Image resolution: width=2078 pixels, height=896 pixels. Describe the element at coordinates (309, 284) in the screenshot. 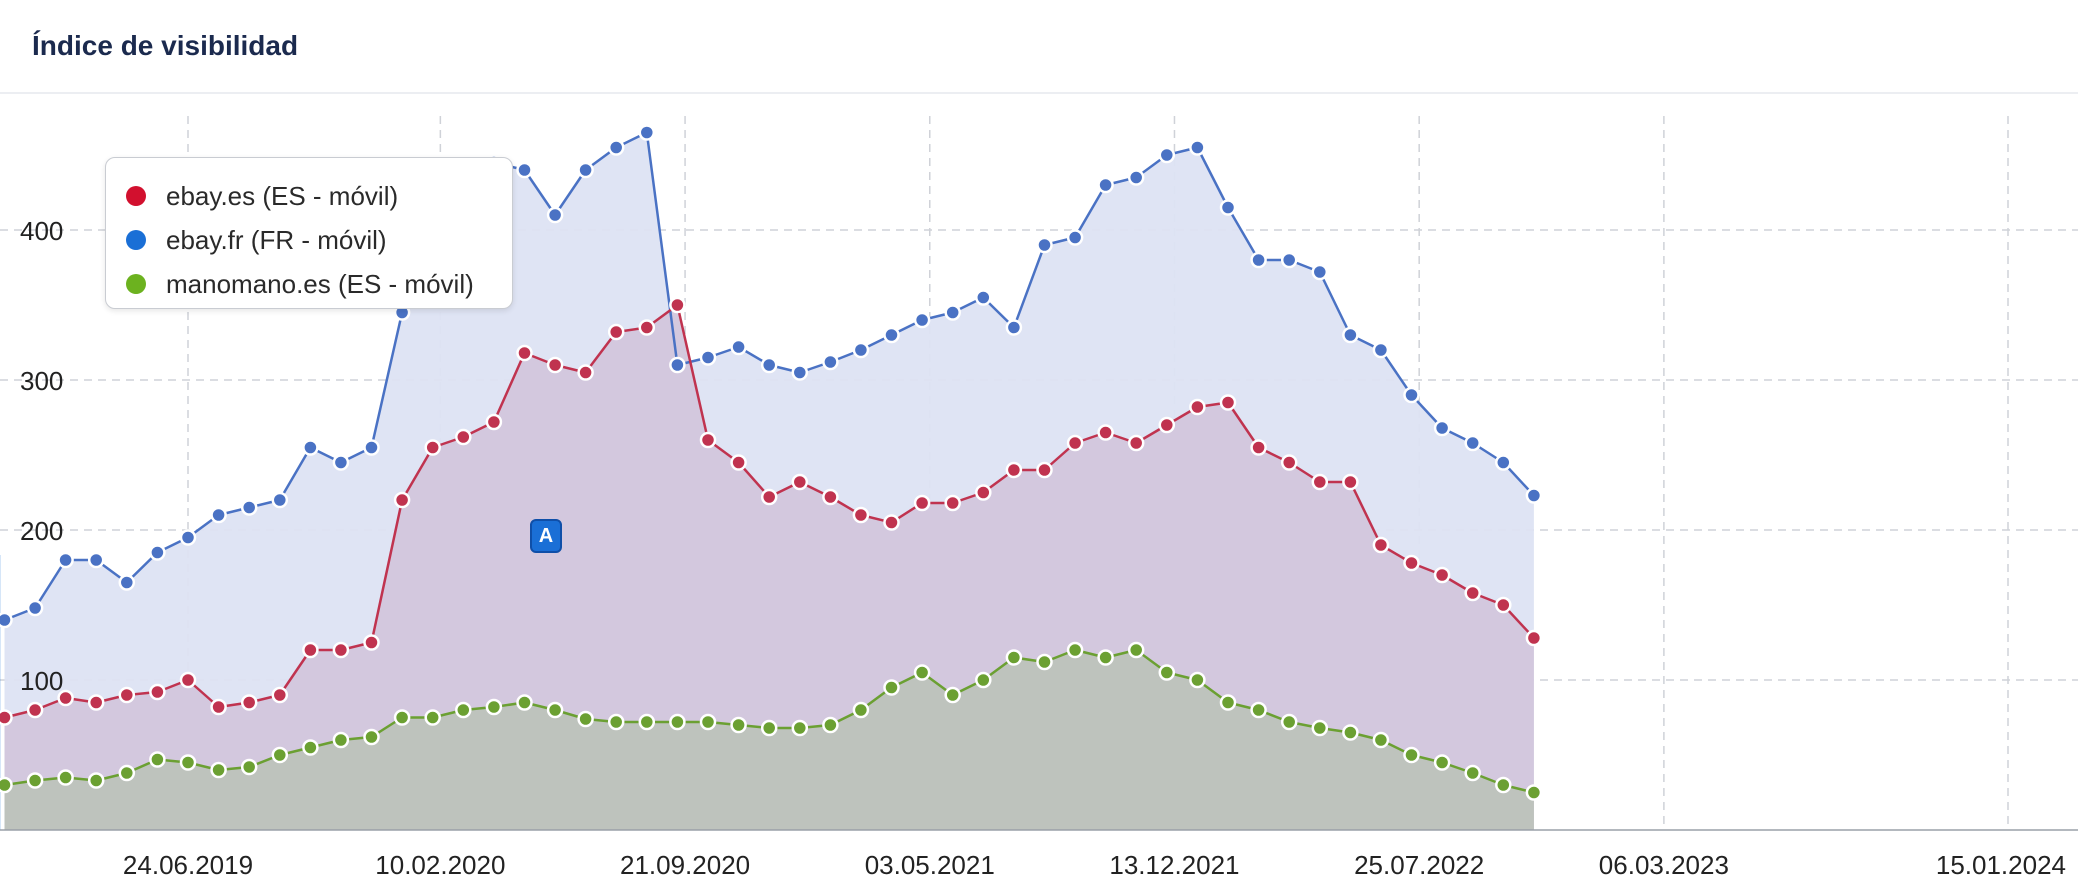

I see `legend-item-manomano-es: manomano.es (ES - móvil)` at that location.